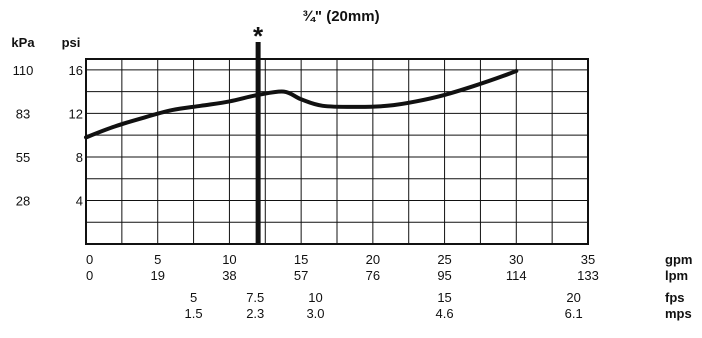 Image resolution: width=702 pixels, height=338 pixels. What do you see at coordinates (315, 297) in the screenshot?
I see `x-tick-label-fps: 10` at bounding box center [315, 297].